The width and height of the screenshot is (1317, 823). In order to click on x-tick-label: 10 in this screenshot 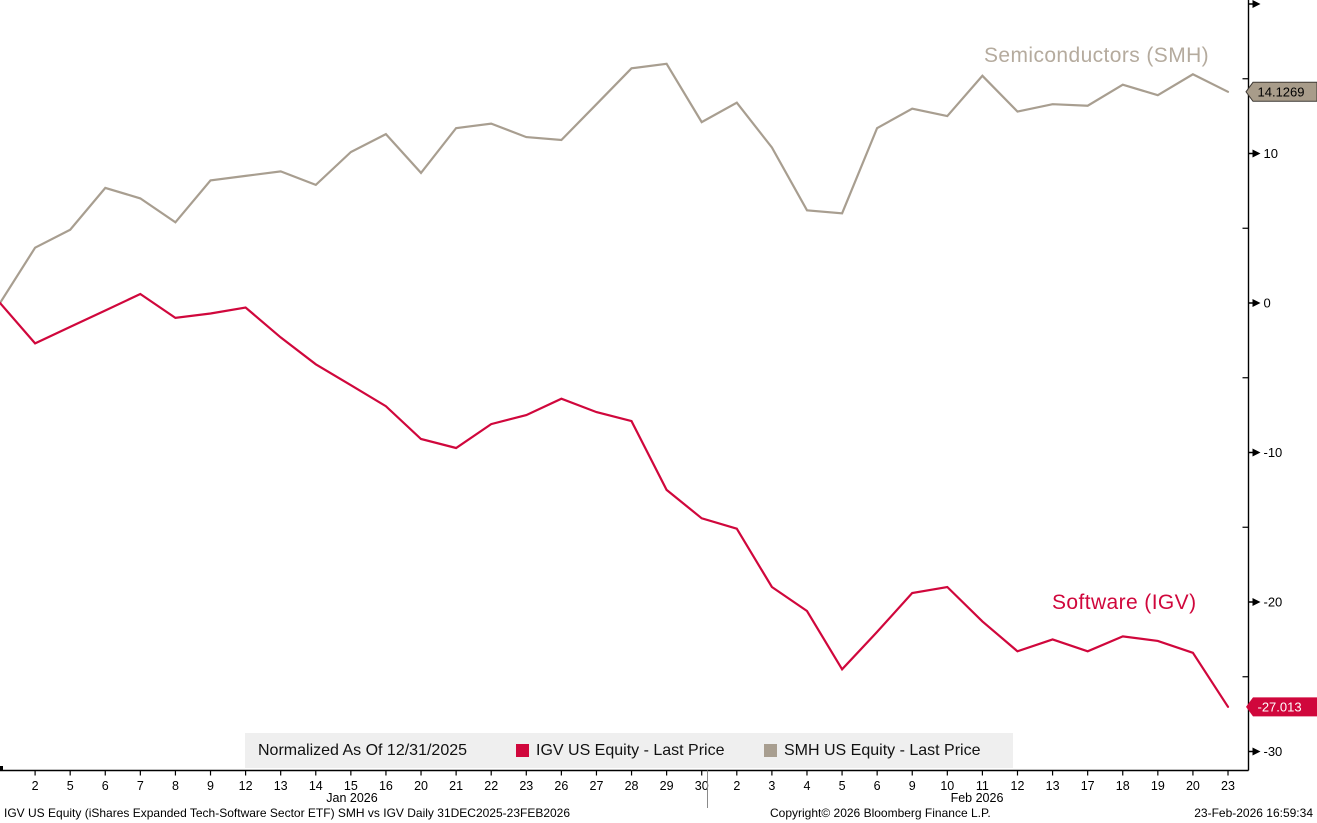, I will do `click(947, 786)`.